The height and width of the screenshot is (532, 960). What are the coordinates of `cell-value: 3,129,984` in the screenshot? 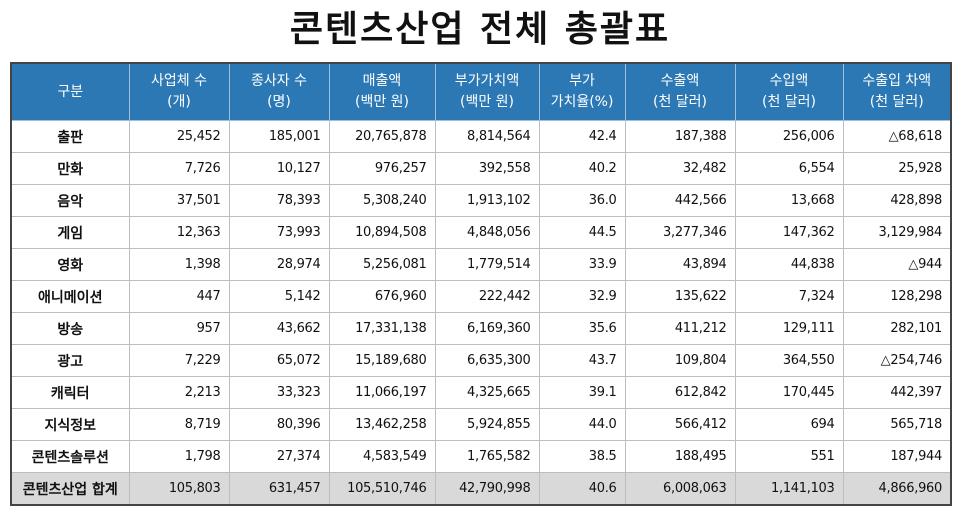 It's located at (897, 232).